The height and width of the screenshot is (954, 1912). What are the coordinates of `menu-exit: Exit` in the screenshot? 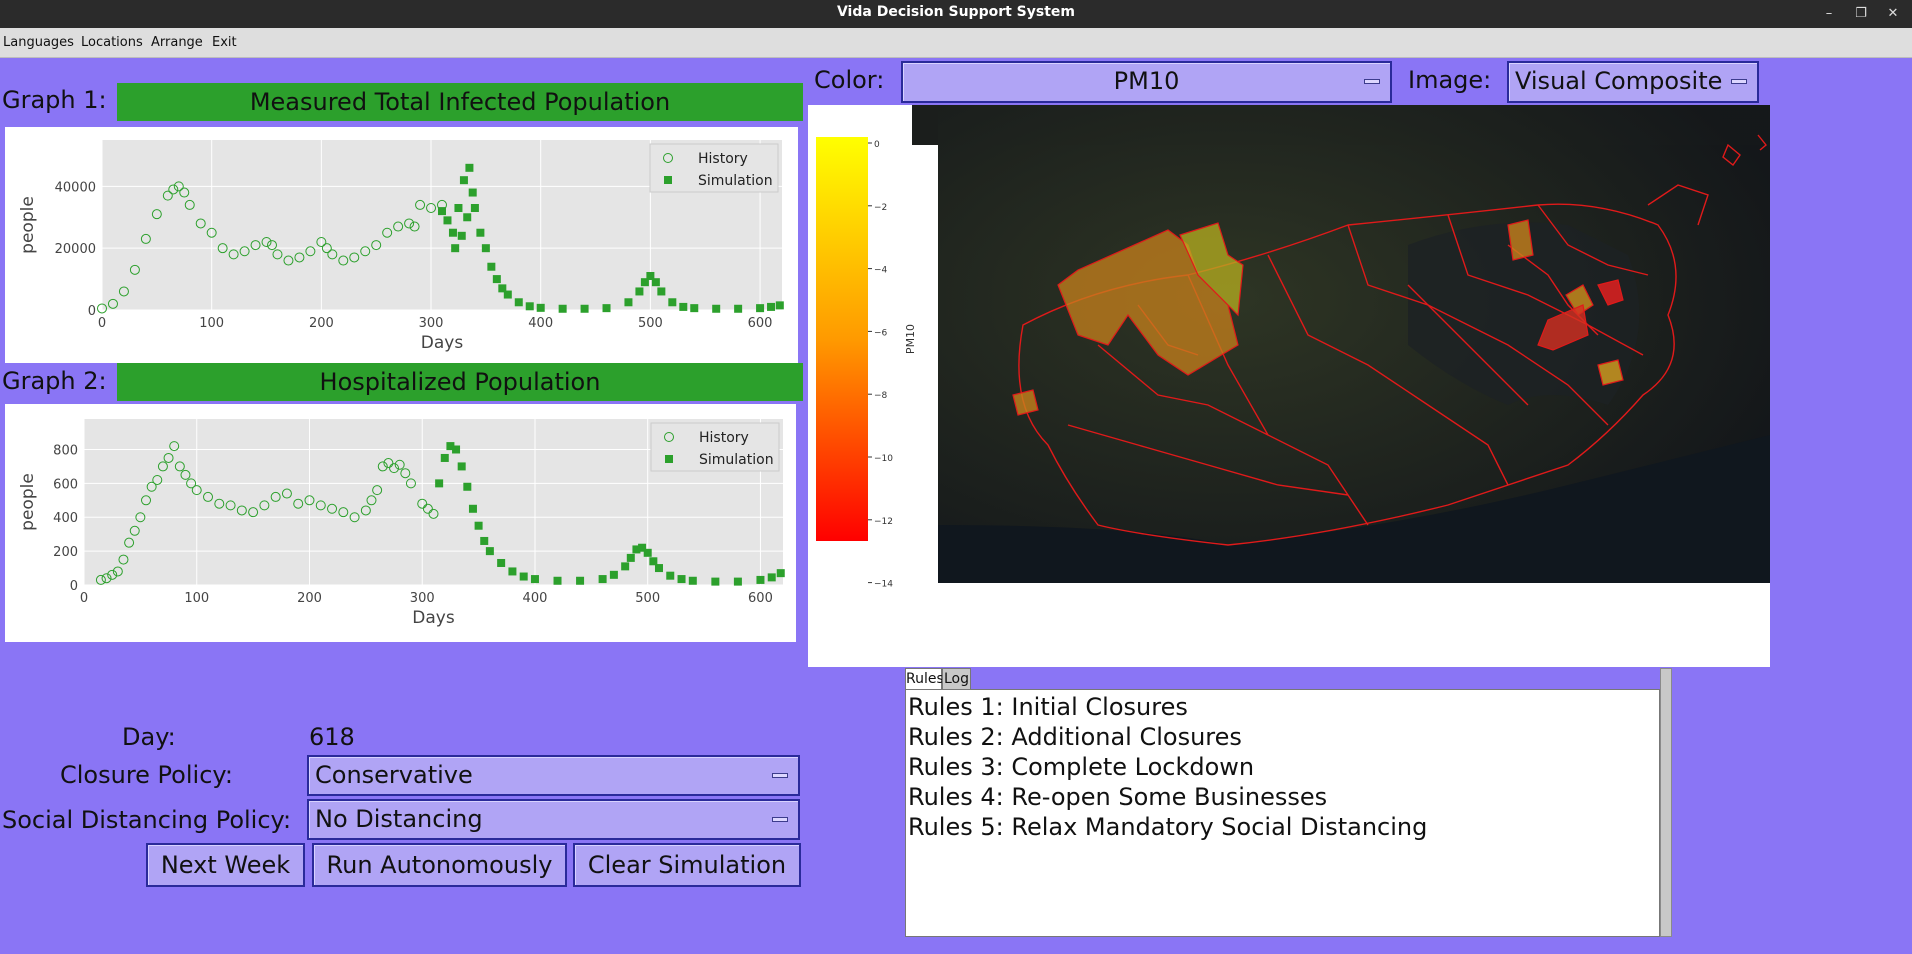 It's located at (224, 42).